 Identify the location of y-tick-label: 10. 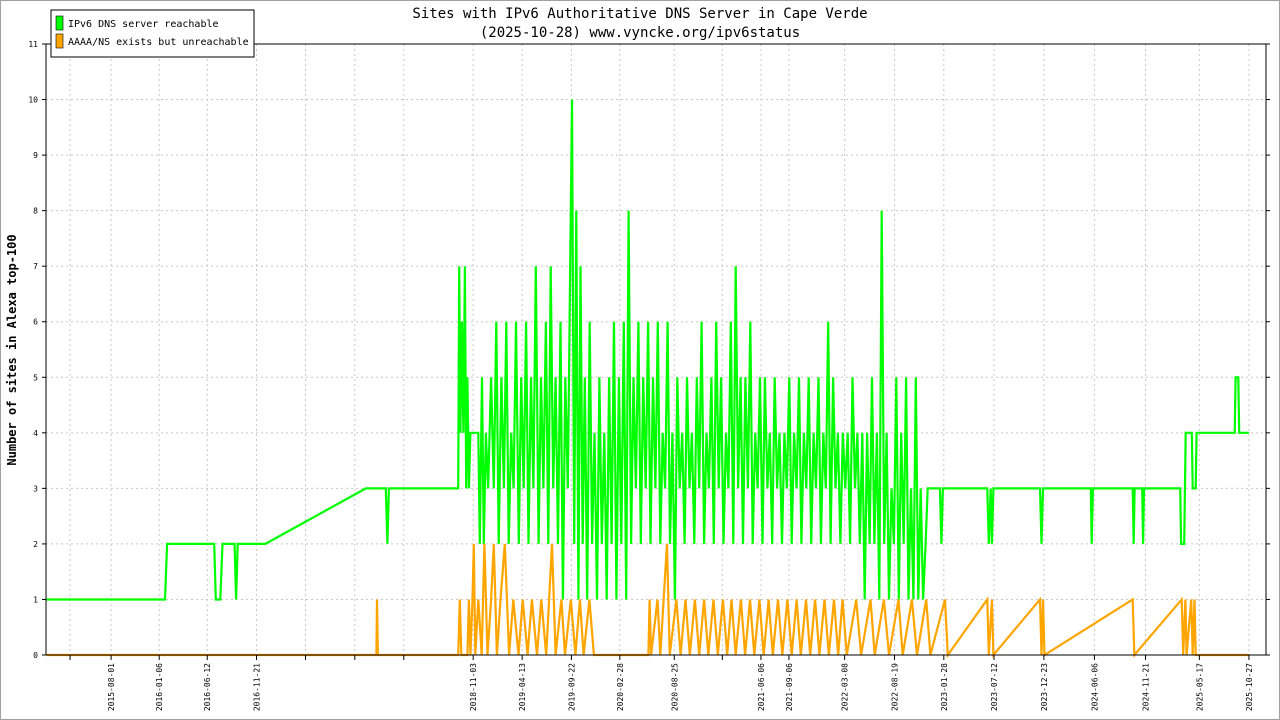
(33, 100).